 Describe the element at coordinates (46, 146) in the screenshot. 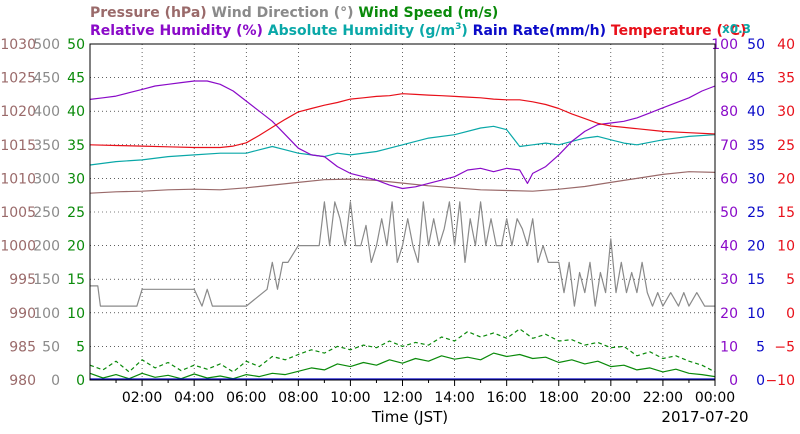

I see `tick-label-wind_direction: 350` at that location.